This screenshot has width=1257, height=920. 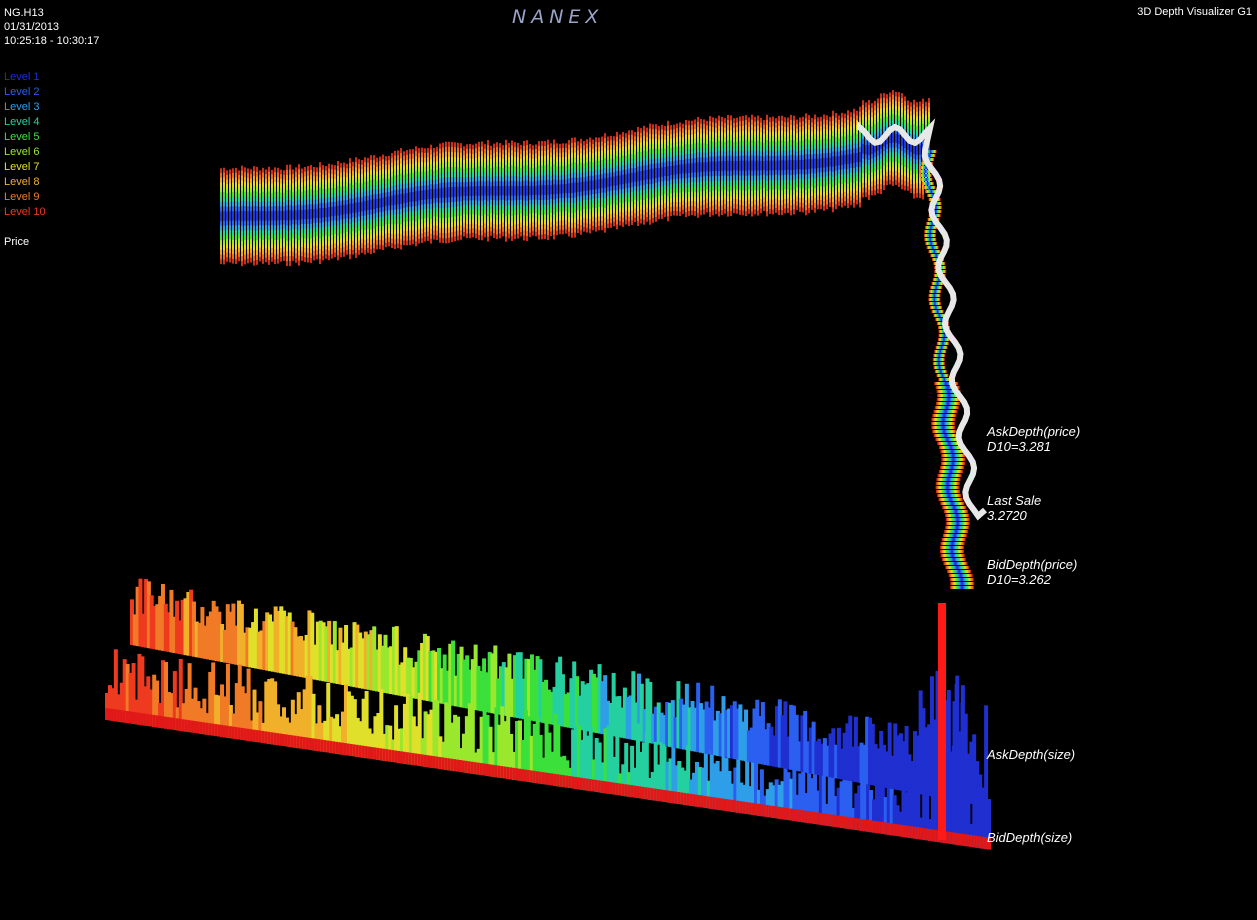 What do you see at coordinates (922, 319) in the screenshot?
I see `last-sale-line` at bounding box center [922, 319].